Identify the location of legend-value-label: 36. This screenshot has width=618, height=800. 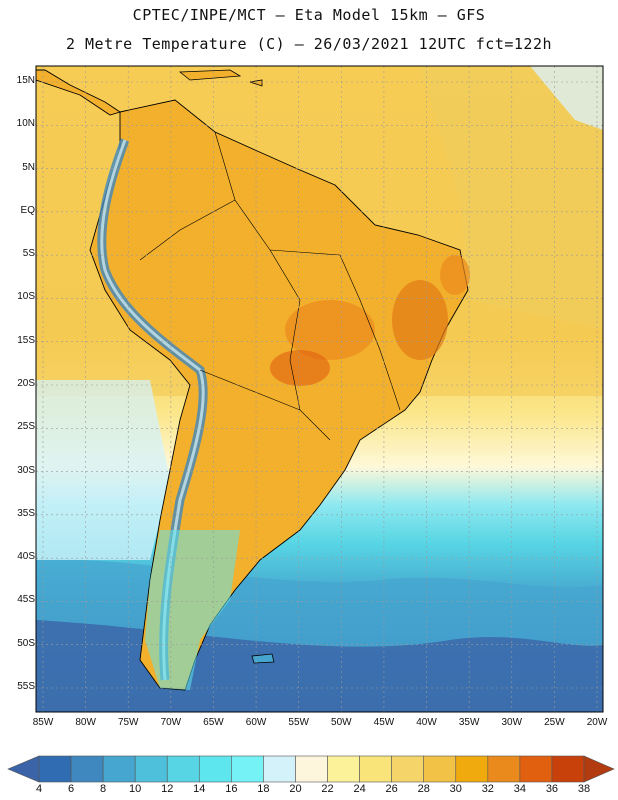
(552, 789).